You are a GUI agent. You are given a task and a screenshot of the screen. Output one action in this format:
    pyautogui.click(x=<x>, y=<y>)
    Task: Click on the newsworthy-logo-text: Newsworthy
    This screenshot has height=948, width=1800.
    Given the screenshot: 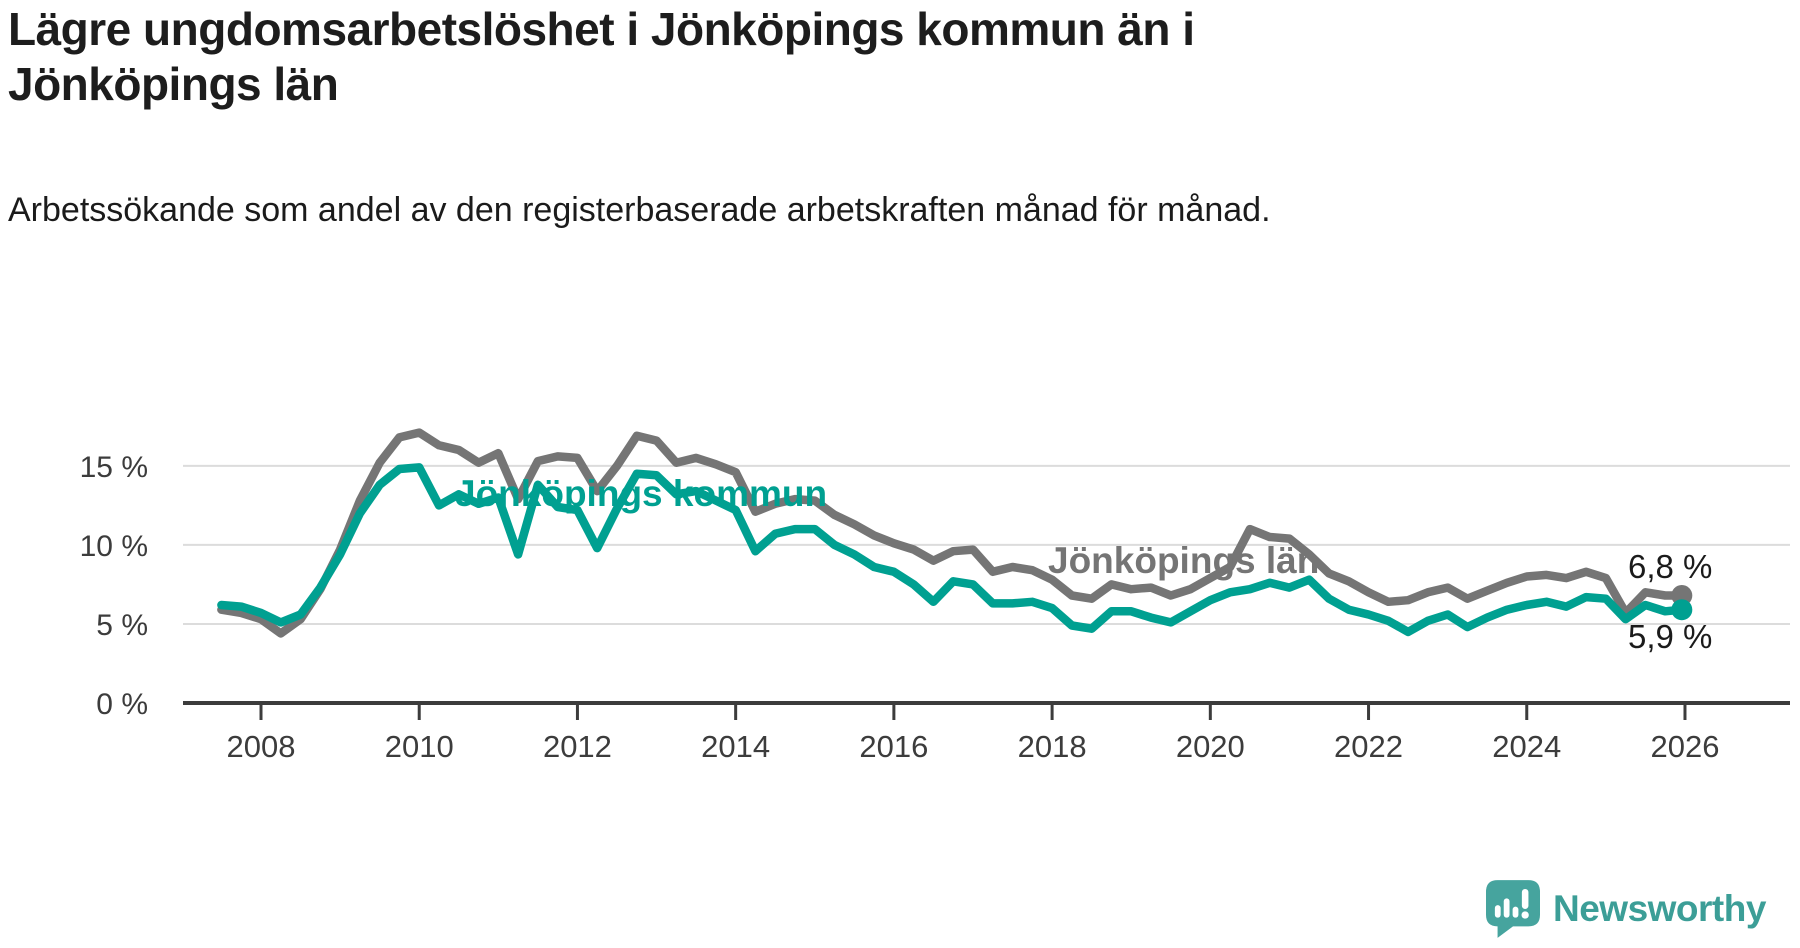 What is the action you would take?
    pyautogui.click(x=1659, y=908)
    